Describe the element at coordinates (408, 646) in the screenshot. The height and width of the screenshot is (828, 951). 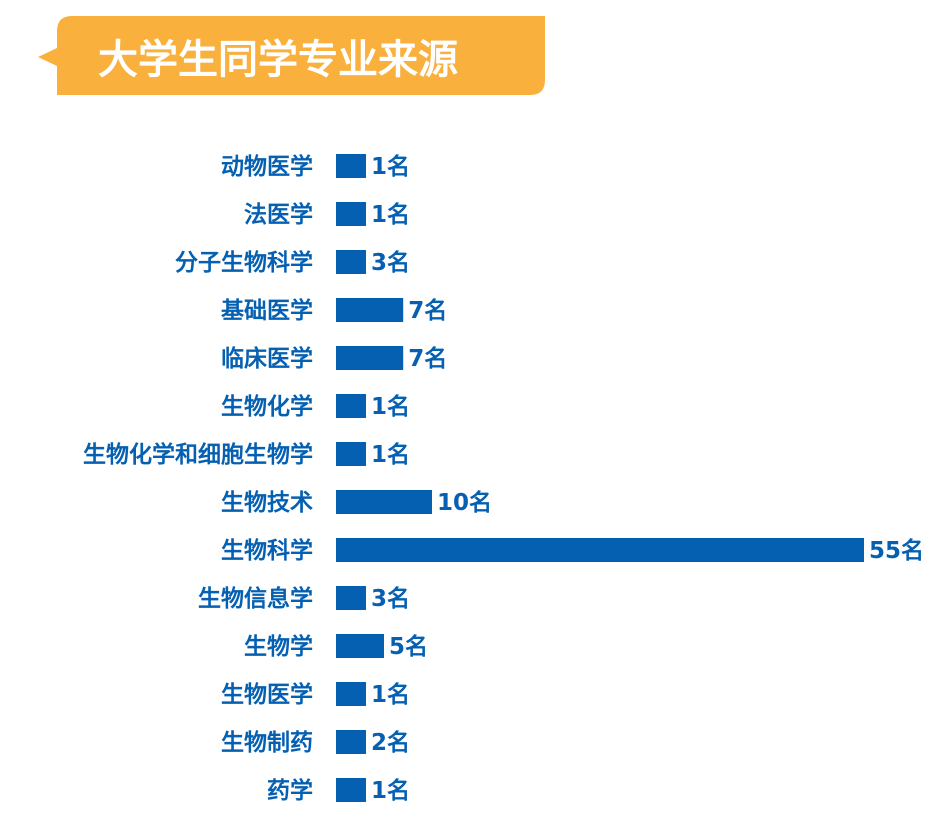
I see `value-label: 5名` at that location.